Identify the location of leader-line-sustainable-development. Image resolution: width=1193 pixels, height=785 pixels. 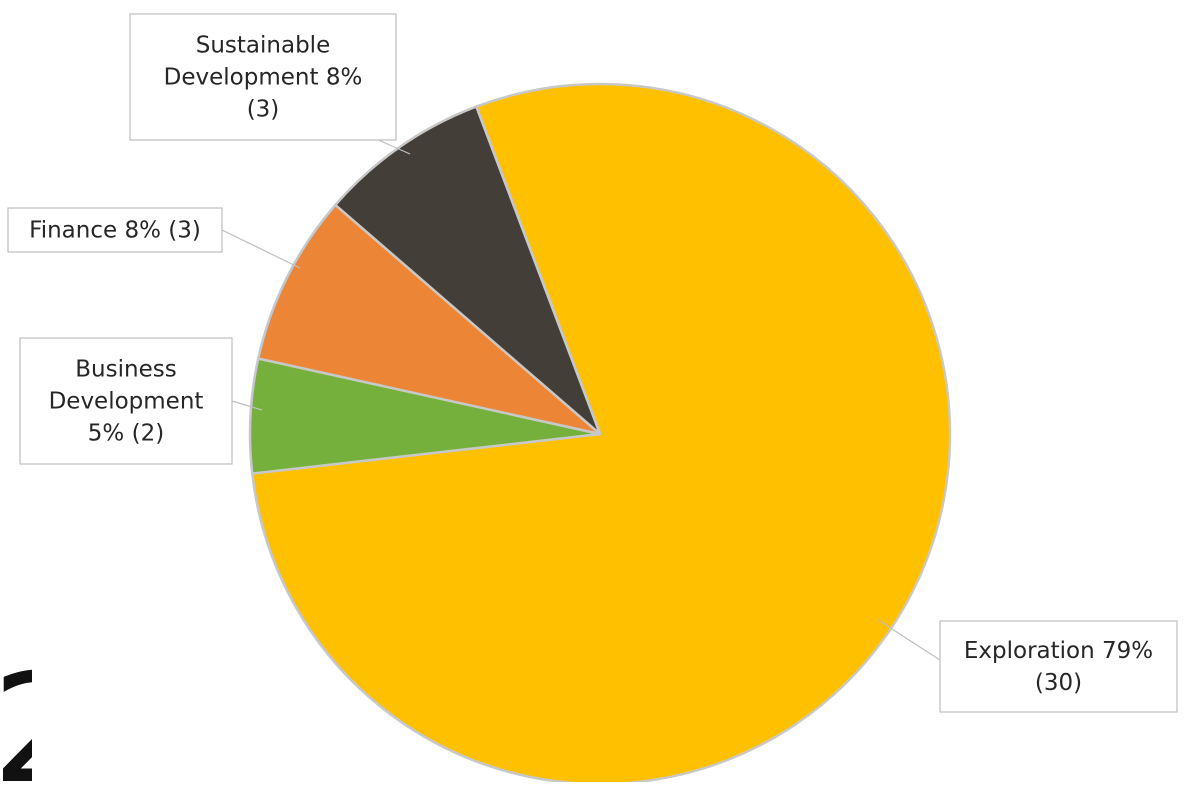
(392, 146).